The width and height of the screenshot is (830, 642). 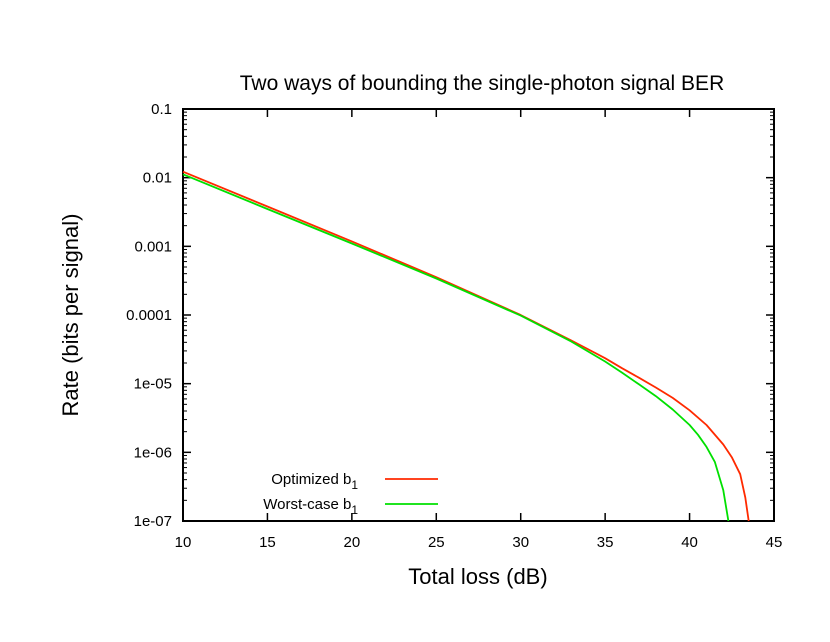 I want to click on y-tick-label: 0.01, so click(x=157, y=178).